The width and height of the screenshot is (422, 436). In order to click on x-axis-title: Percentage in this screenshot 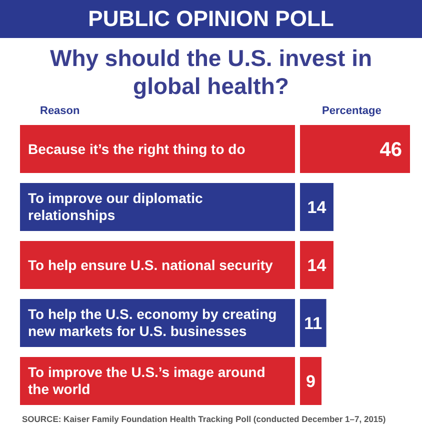, I will do `click(352, 111)`.